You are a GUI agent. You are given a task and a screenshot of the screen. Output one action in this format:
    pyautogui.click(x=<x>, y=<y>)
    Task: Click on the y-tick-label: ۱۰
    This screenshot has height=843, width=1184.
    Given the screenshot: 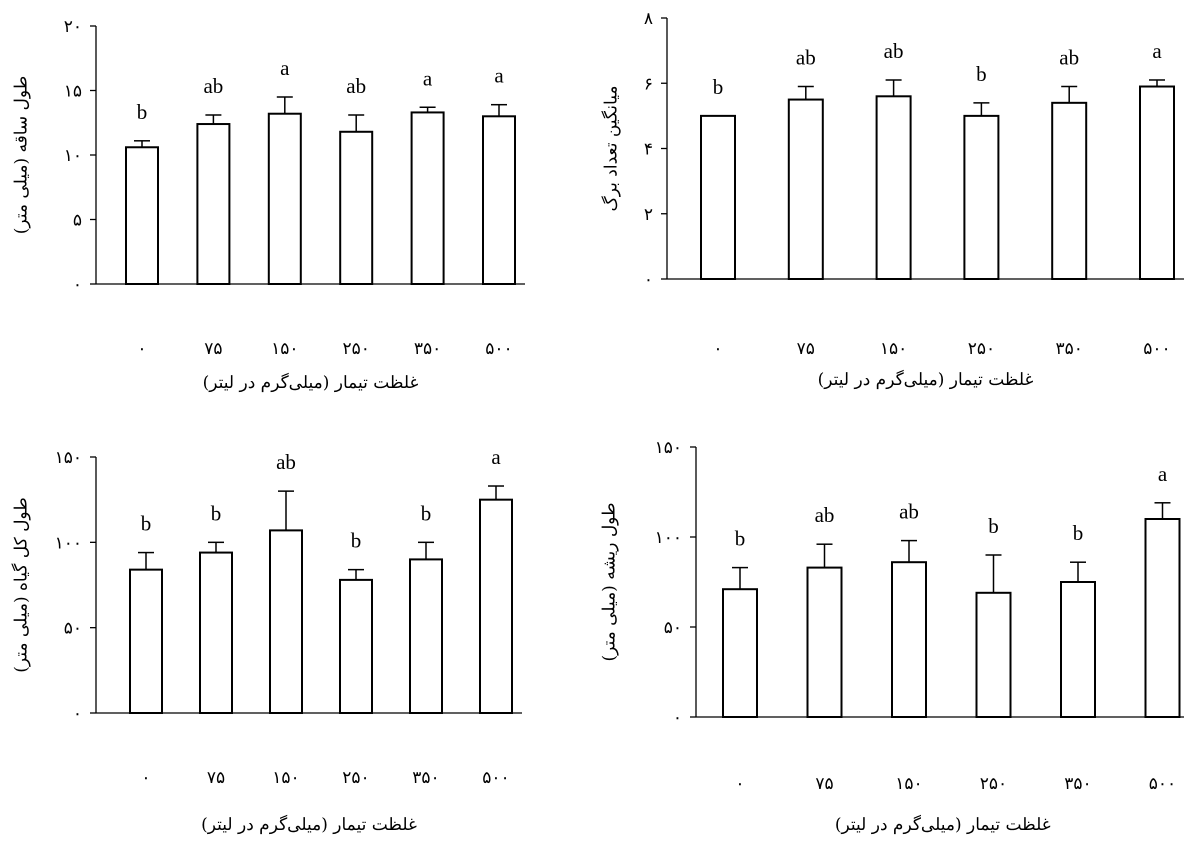 What is the action you would take?
    pyautogui.click(x=73, y=156)
    